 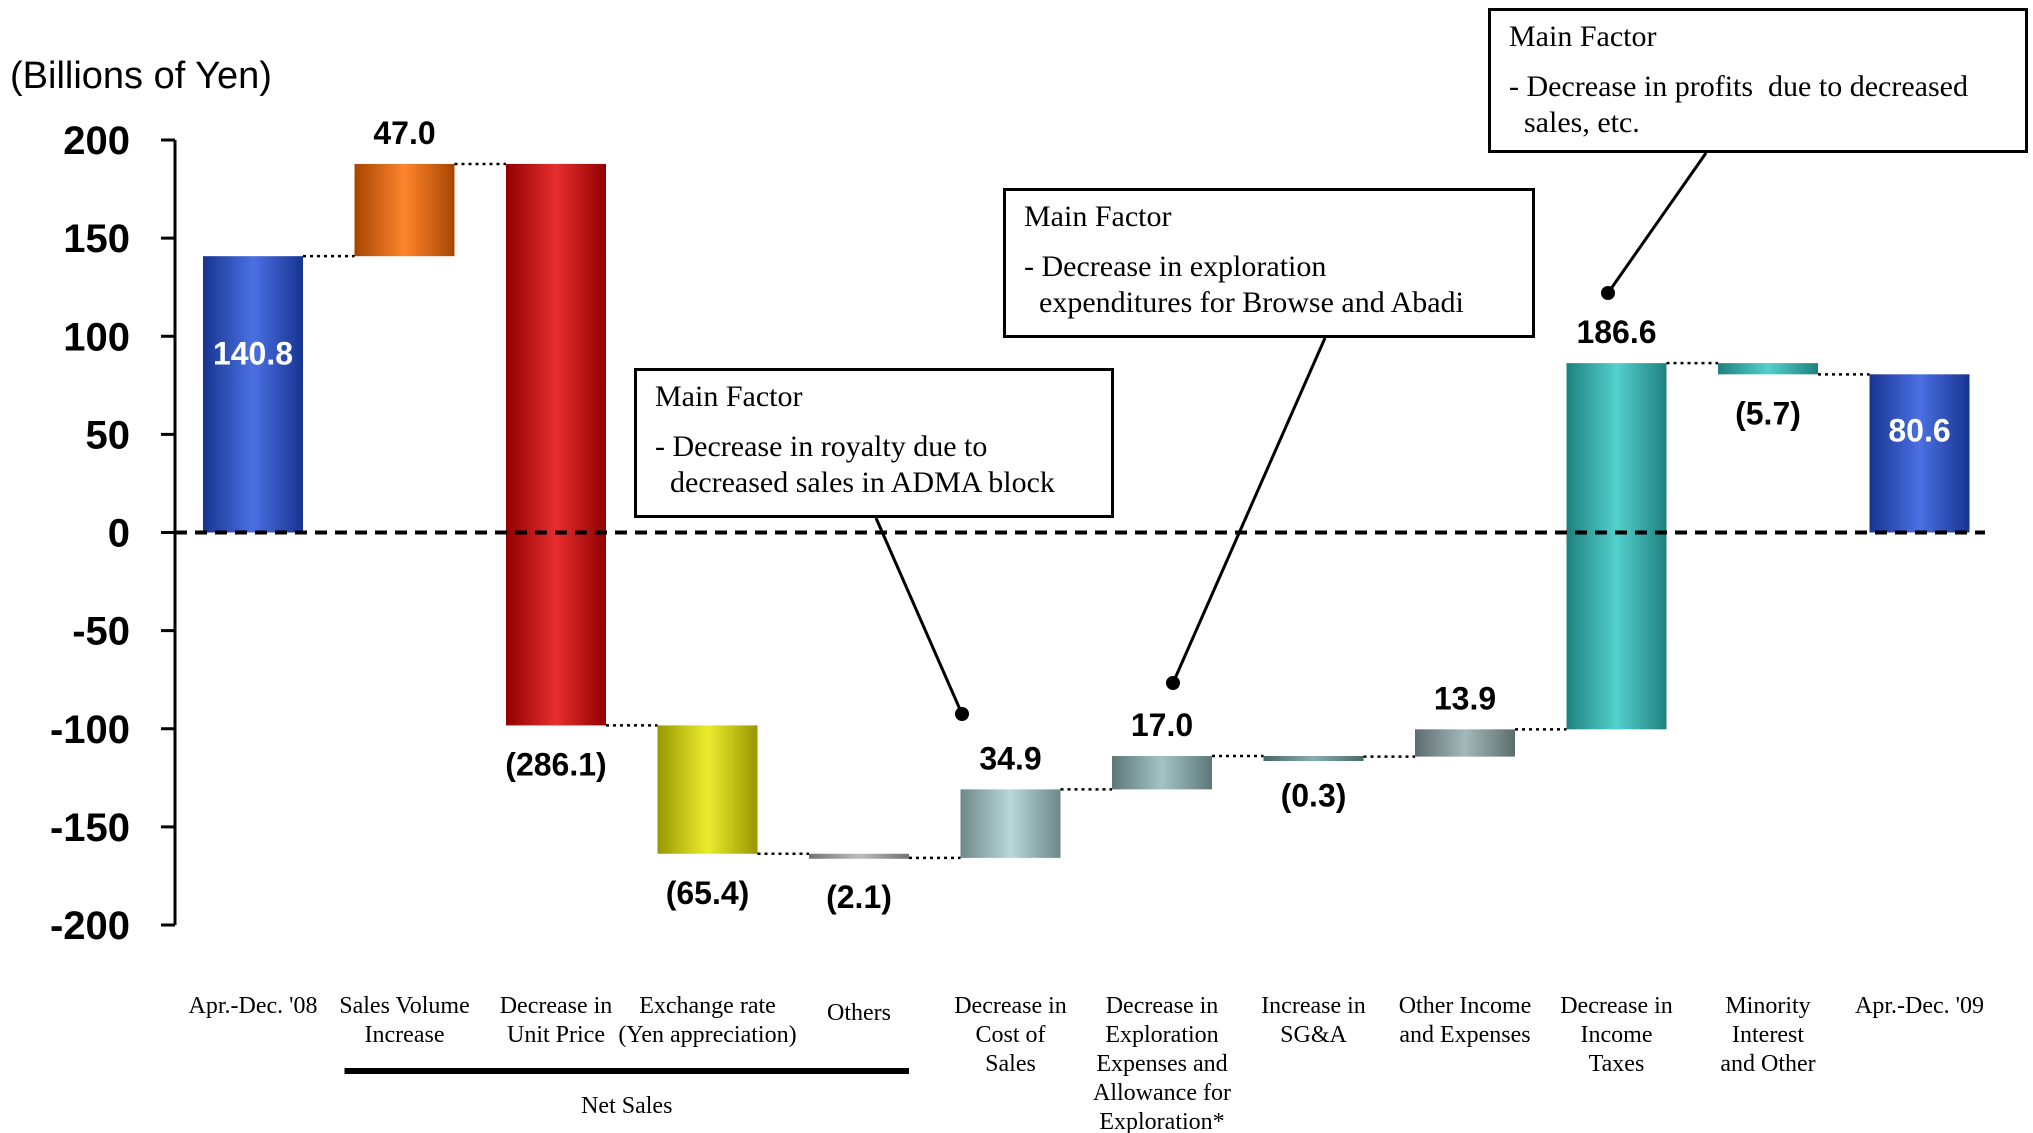 I want to click on category-label: Minority, so click(x=1767, y=1006).